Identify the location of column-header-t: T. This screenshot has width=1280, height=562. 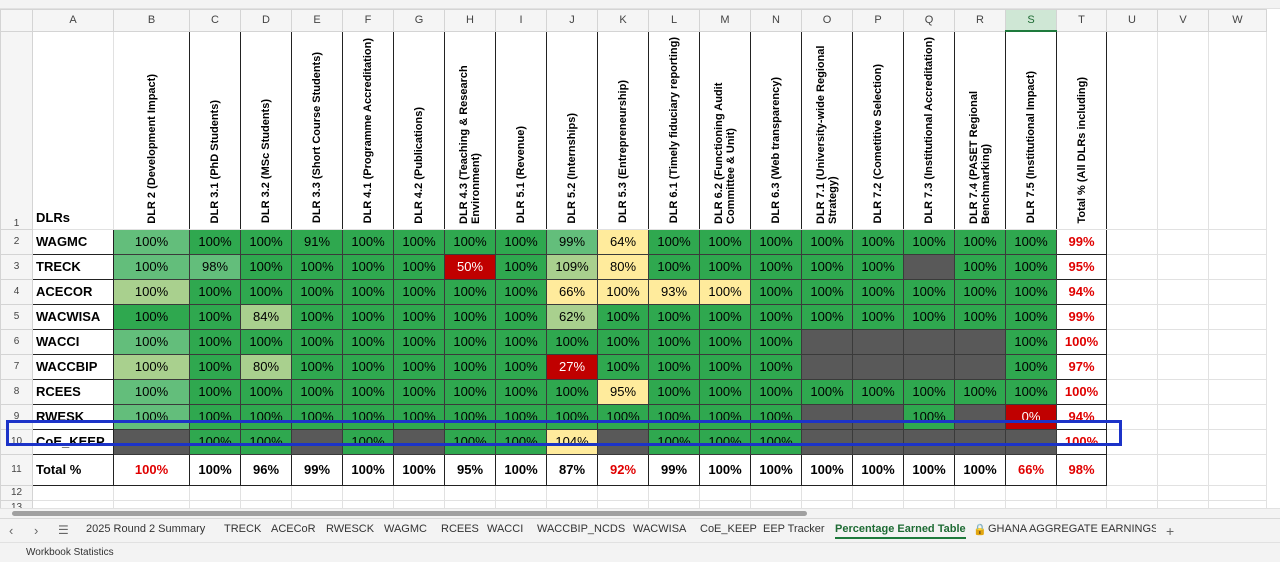
(1081, 20).